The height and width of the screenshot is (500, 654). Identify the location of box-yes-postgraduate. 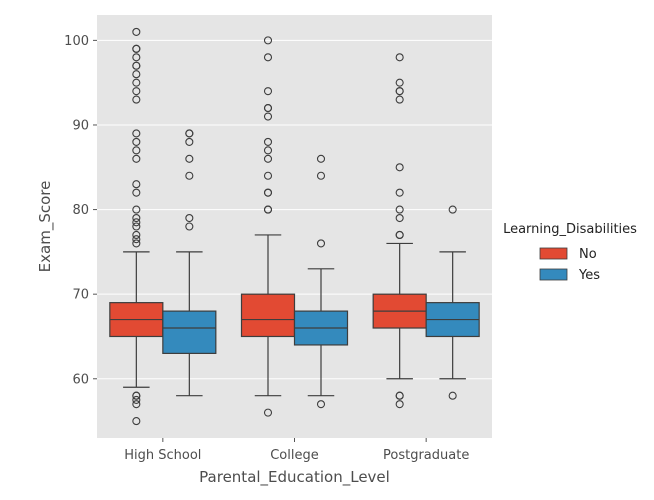
(452, 302).